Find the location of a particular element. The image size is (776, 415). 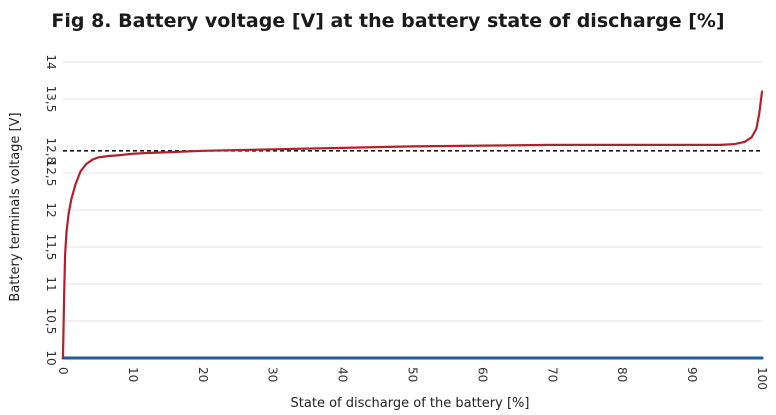

x-tick-label: 40 is located at coordinates (343, 374).